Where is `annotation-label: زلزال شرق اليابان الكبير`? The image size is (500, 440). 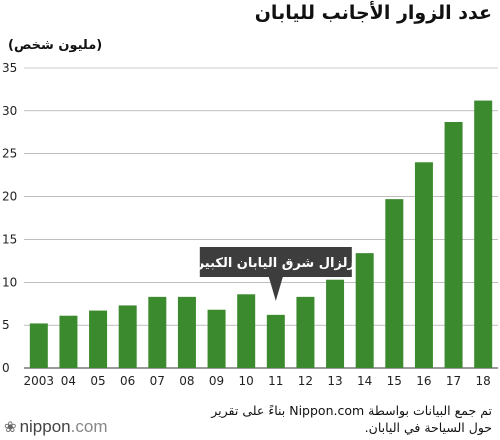 annotation-label: زلزال شرق اليابان الكبير is located at coordinates (275, 263).